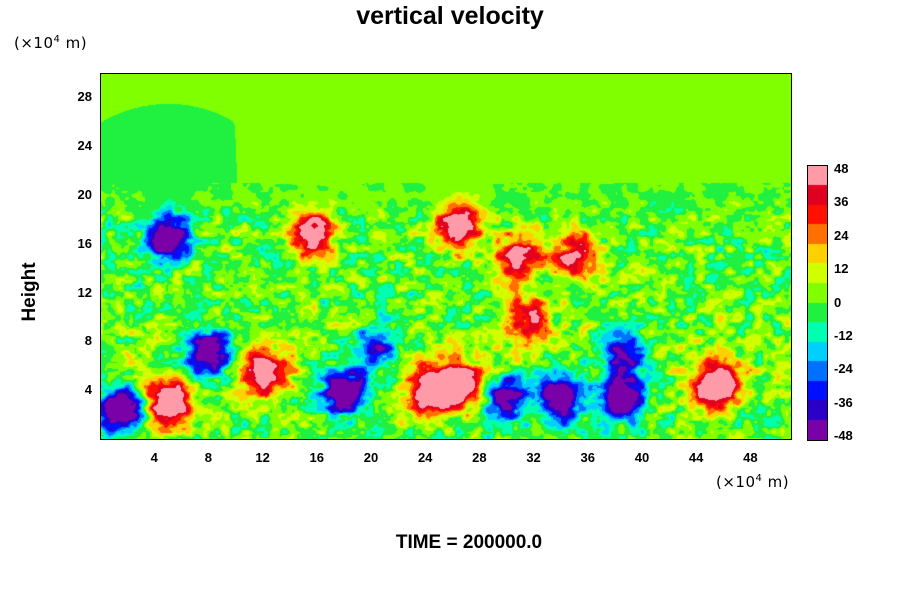  Describe the element at coordinates (154, 457) in the screenshot. I see `x-tick-label: 4` at that location.